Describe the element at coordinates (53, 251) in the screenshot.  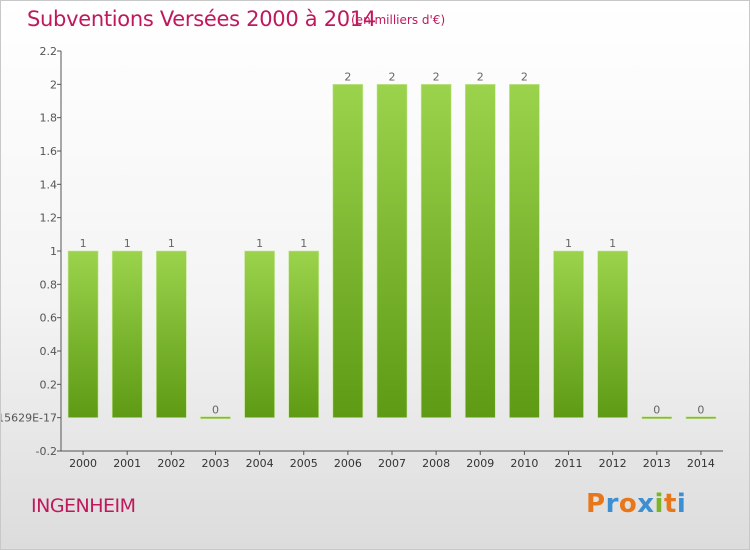
I see `y-tick-label: 1` at that location.